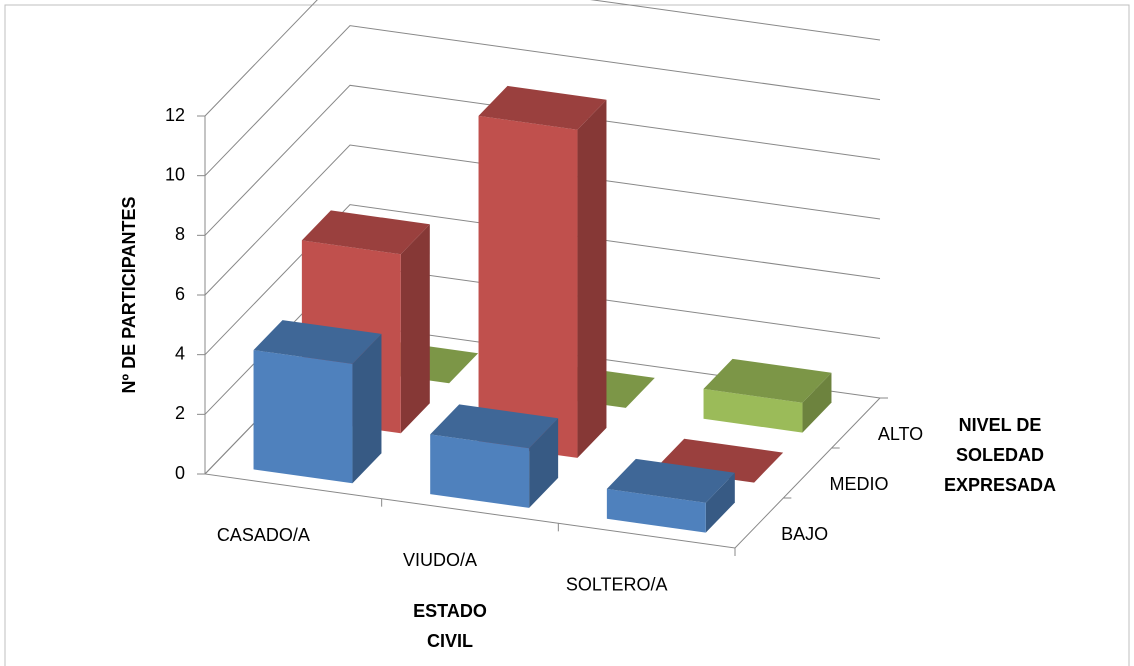  Describe the element at coordinates (129, 295) in the screenshot. I see `y-axis-title: Nº DE PARTICIPANTES` at that location.